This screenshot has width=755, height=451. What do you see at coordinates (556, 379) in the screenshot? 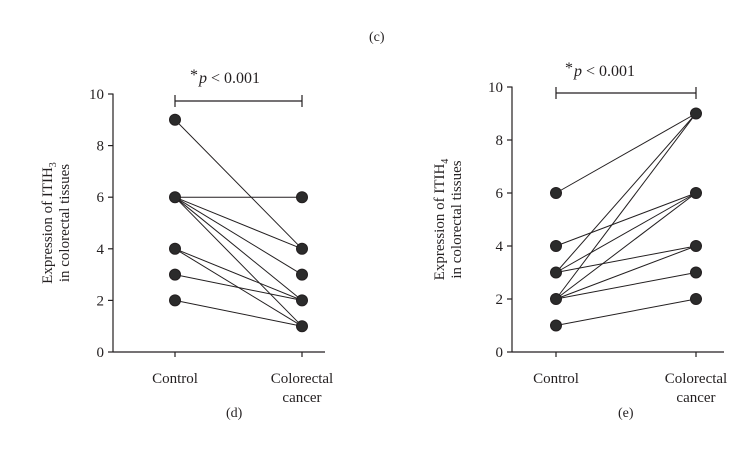
I see `e-x-category-label: Control` at bounding box center [556, 379].